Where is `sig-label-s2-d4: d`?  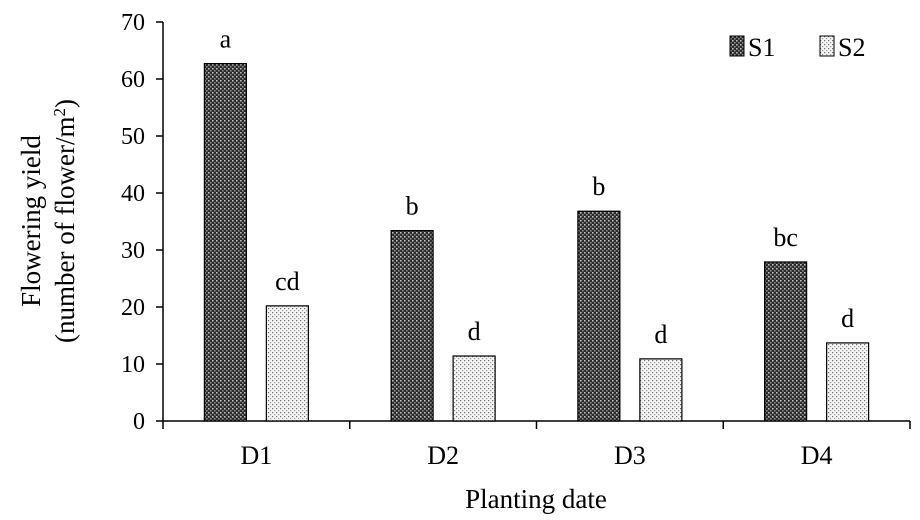 sig-label-s2-d4: d is located at coordinates (847, 318).